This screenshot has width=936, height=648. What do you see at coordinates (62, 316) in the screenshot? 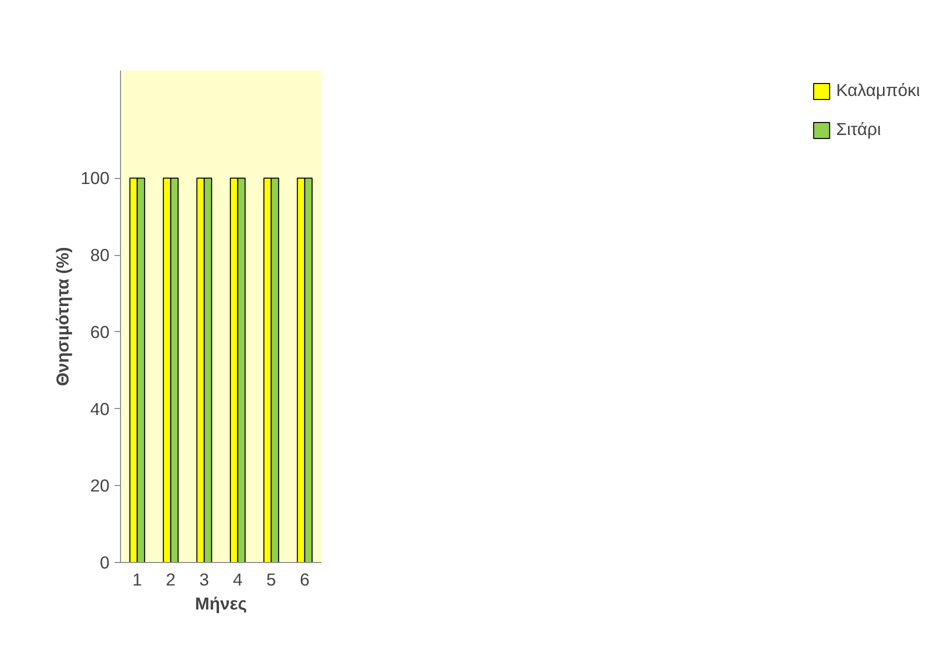
I see `y-axis-title: Θνησιμότητα (%)` at bounding box center [62, 316].